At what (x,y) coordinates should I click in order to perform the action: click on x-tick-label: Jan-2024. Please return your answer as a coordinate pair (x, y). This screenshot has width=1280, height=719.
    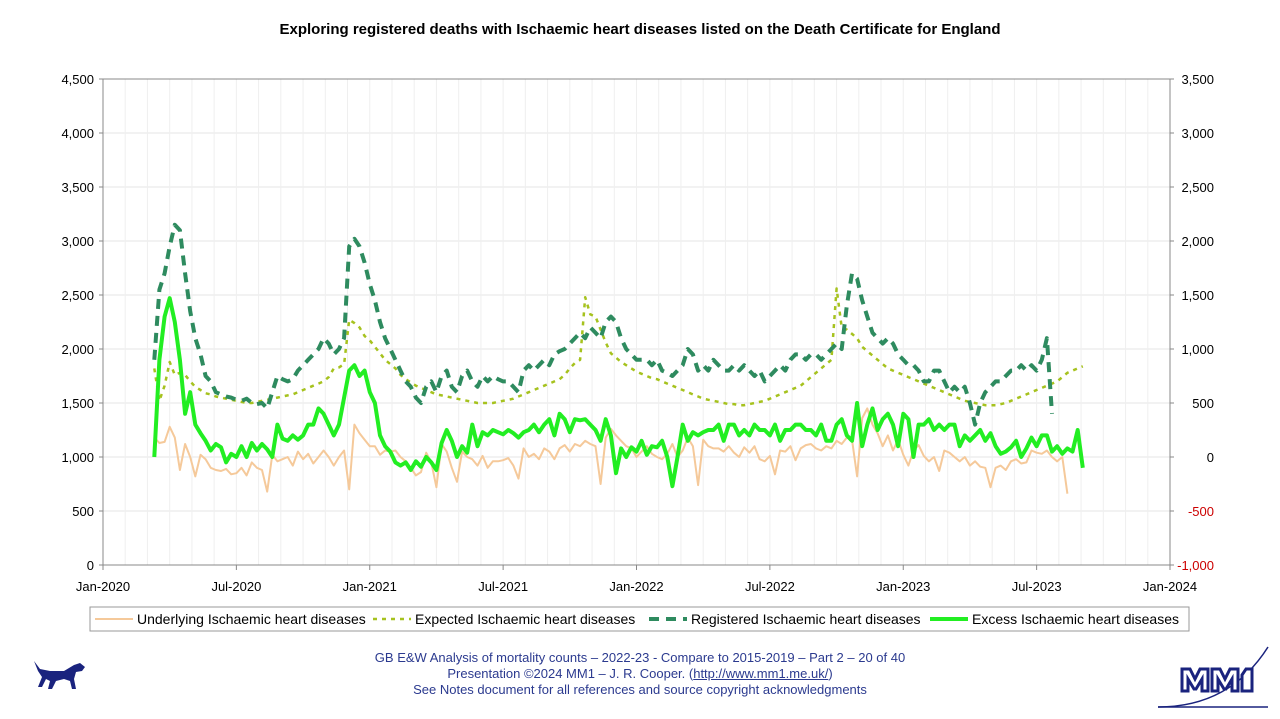
    Looking at the image, I should click on (1170, 586).